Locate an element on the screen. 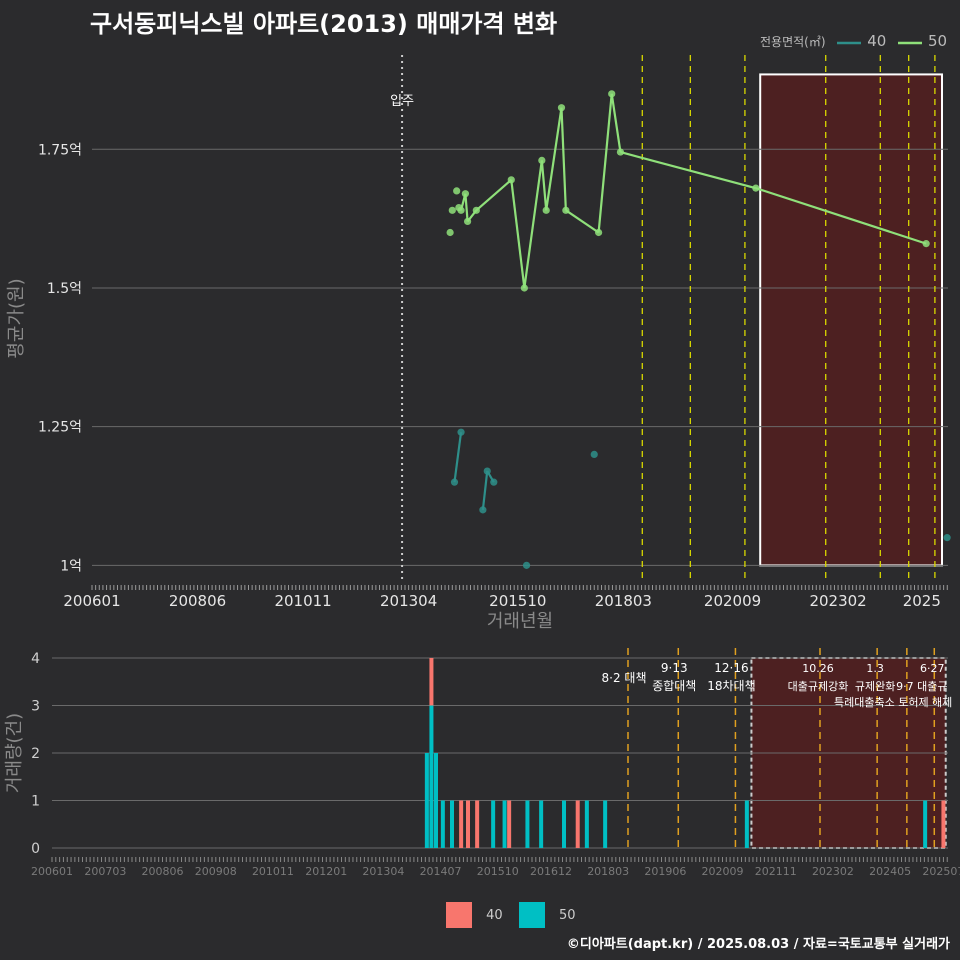 The width and height of the screenshot is (960, 960). bar-x-tick-label: 201407 is located at coordinates (441, 871).